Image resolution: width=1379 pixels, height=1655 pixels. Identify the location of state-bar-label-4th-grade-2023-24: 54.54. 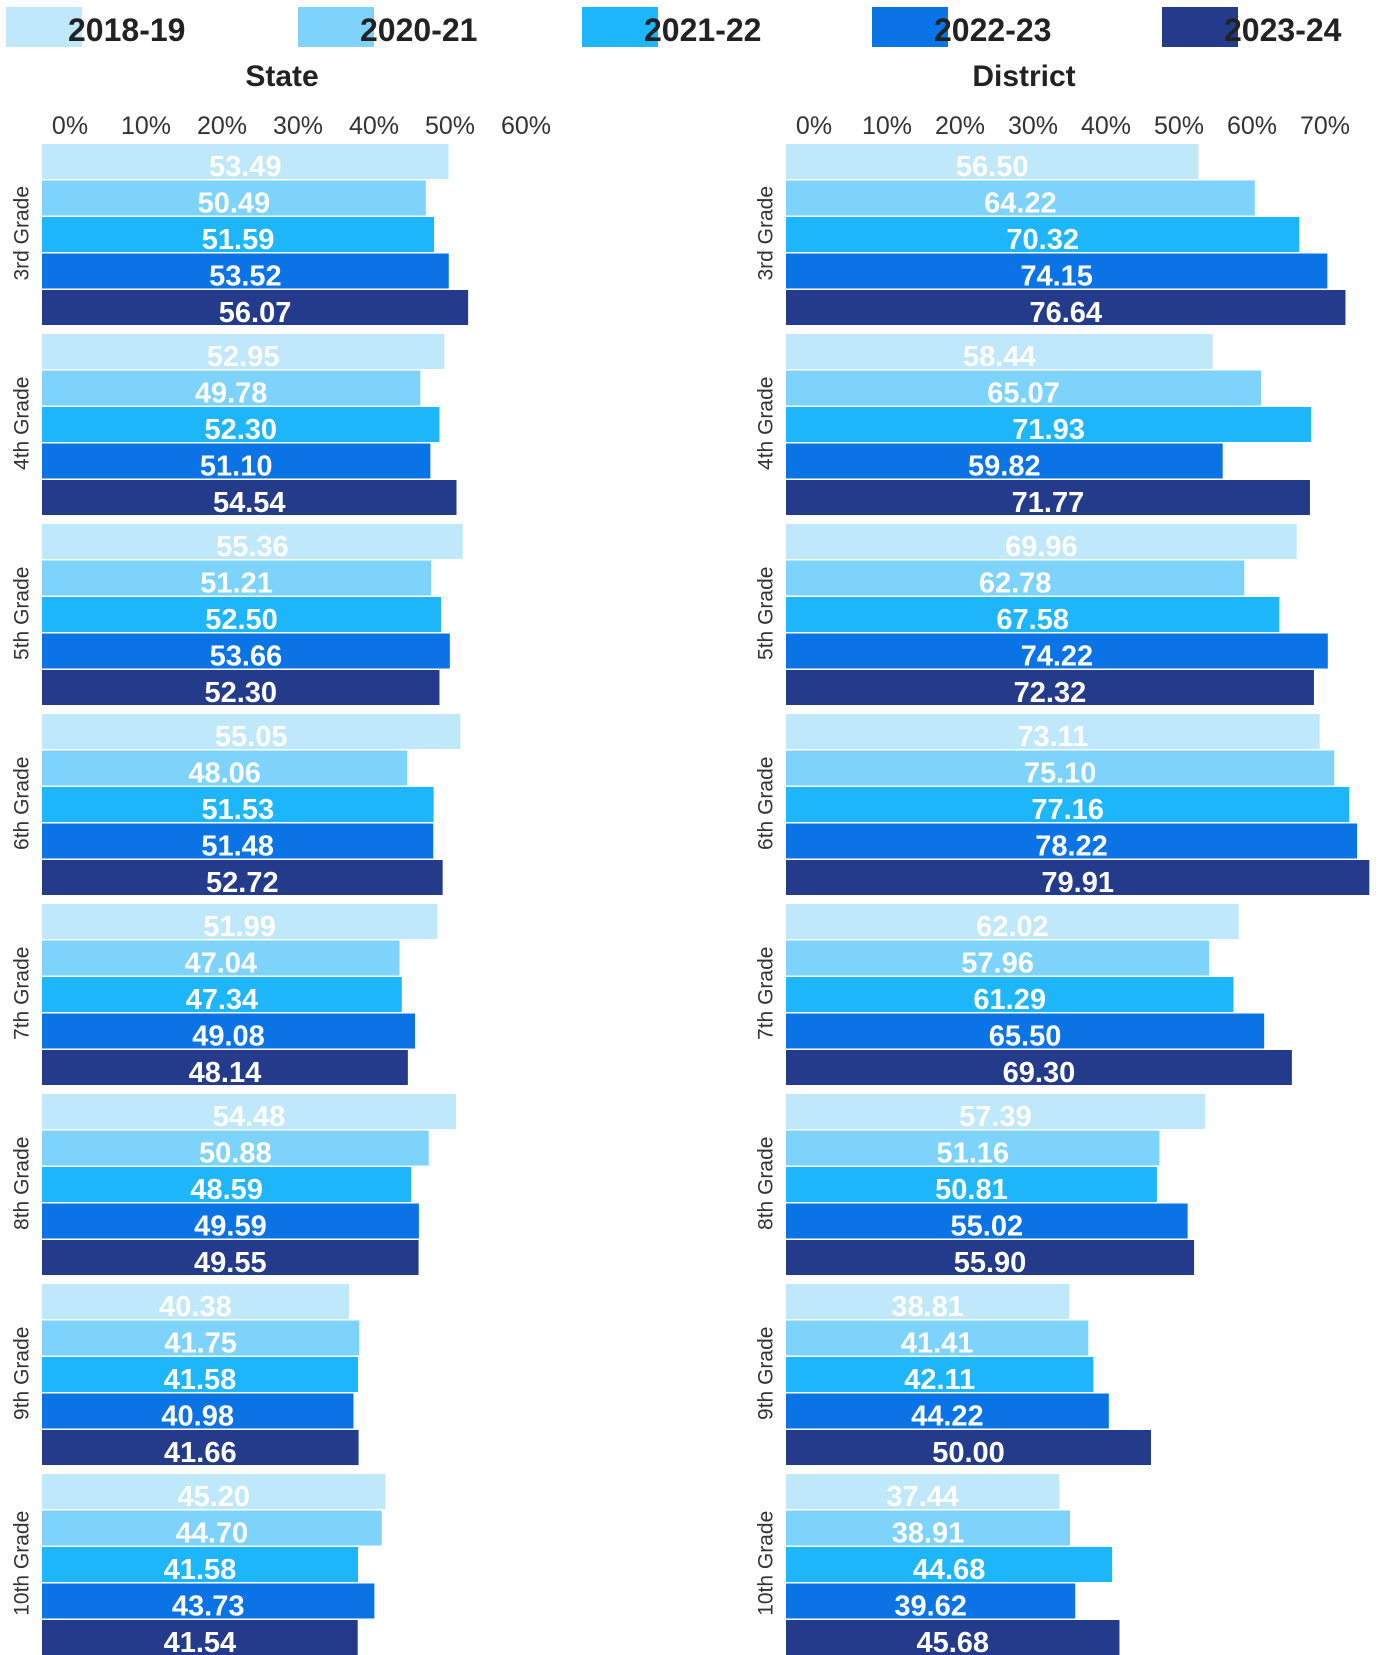
(249, 503).